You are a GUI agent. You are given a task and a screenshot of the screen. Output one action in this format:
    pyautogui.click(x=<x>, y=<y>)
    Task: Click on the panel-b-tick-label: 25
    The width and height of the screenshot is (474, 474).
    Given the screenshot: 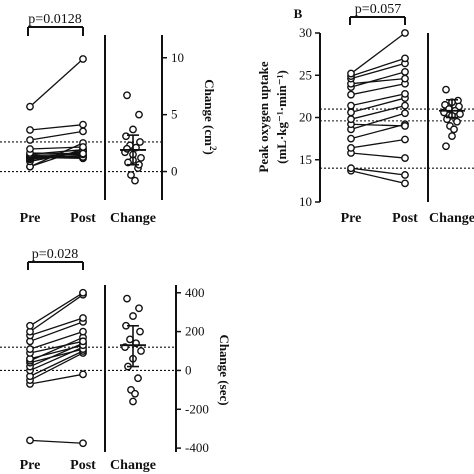 What is the action you would take?
    pyautogui.click(x=305, y=74)
    